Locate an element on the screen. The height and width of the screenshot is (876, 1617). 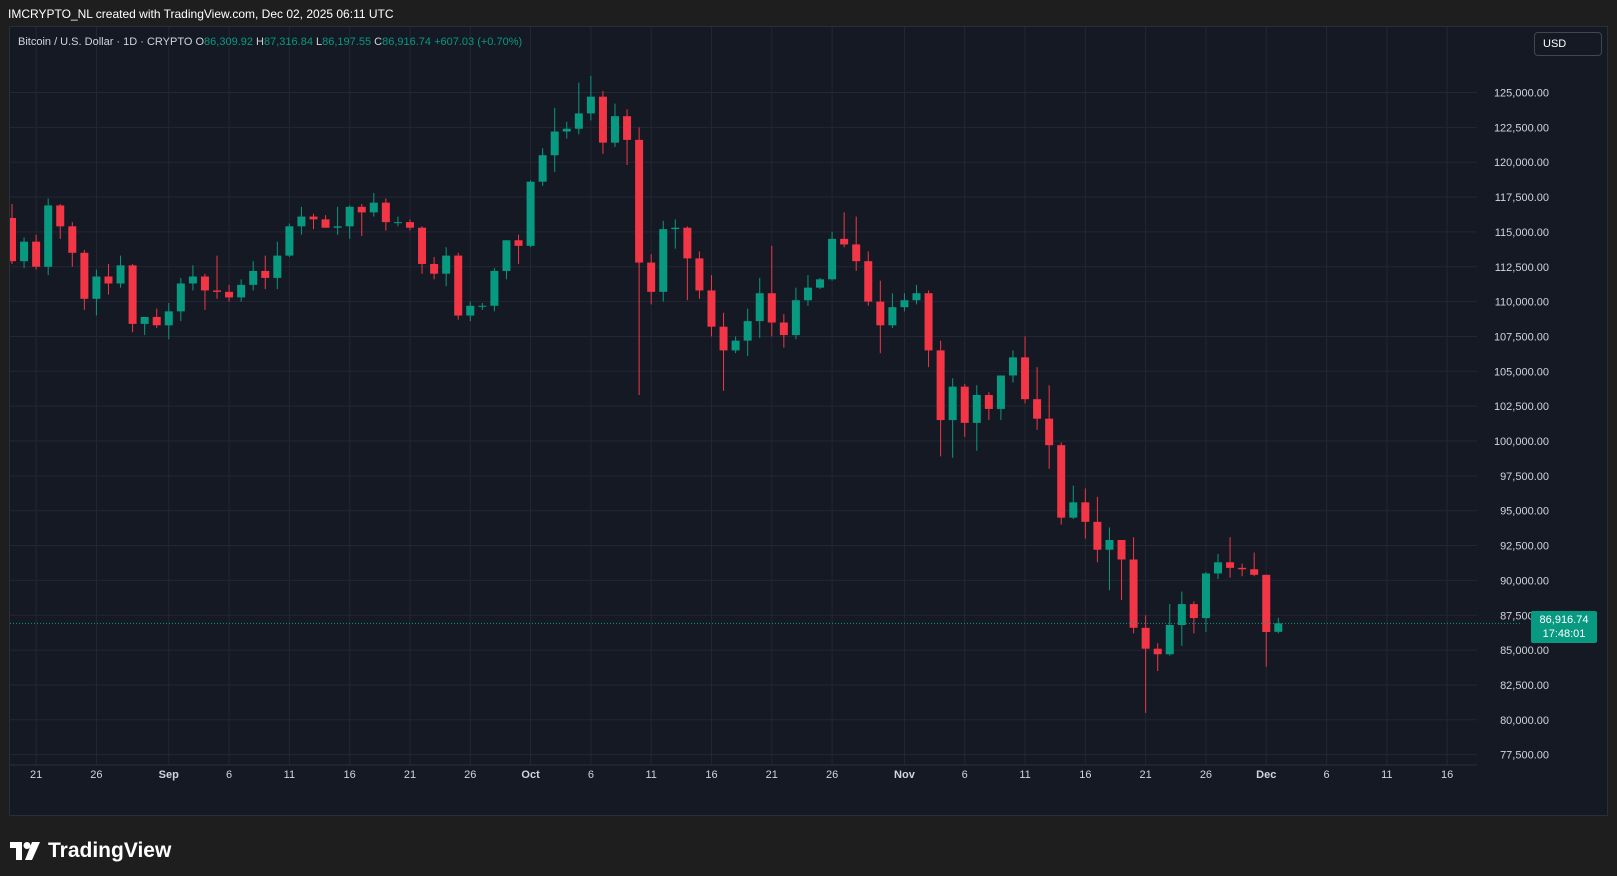
time-axis-label: Oct is located at coordinates (530, 775).